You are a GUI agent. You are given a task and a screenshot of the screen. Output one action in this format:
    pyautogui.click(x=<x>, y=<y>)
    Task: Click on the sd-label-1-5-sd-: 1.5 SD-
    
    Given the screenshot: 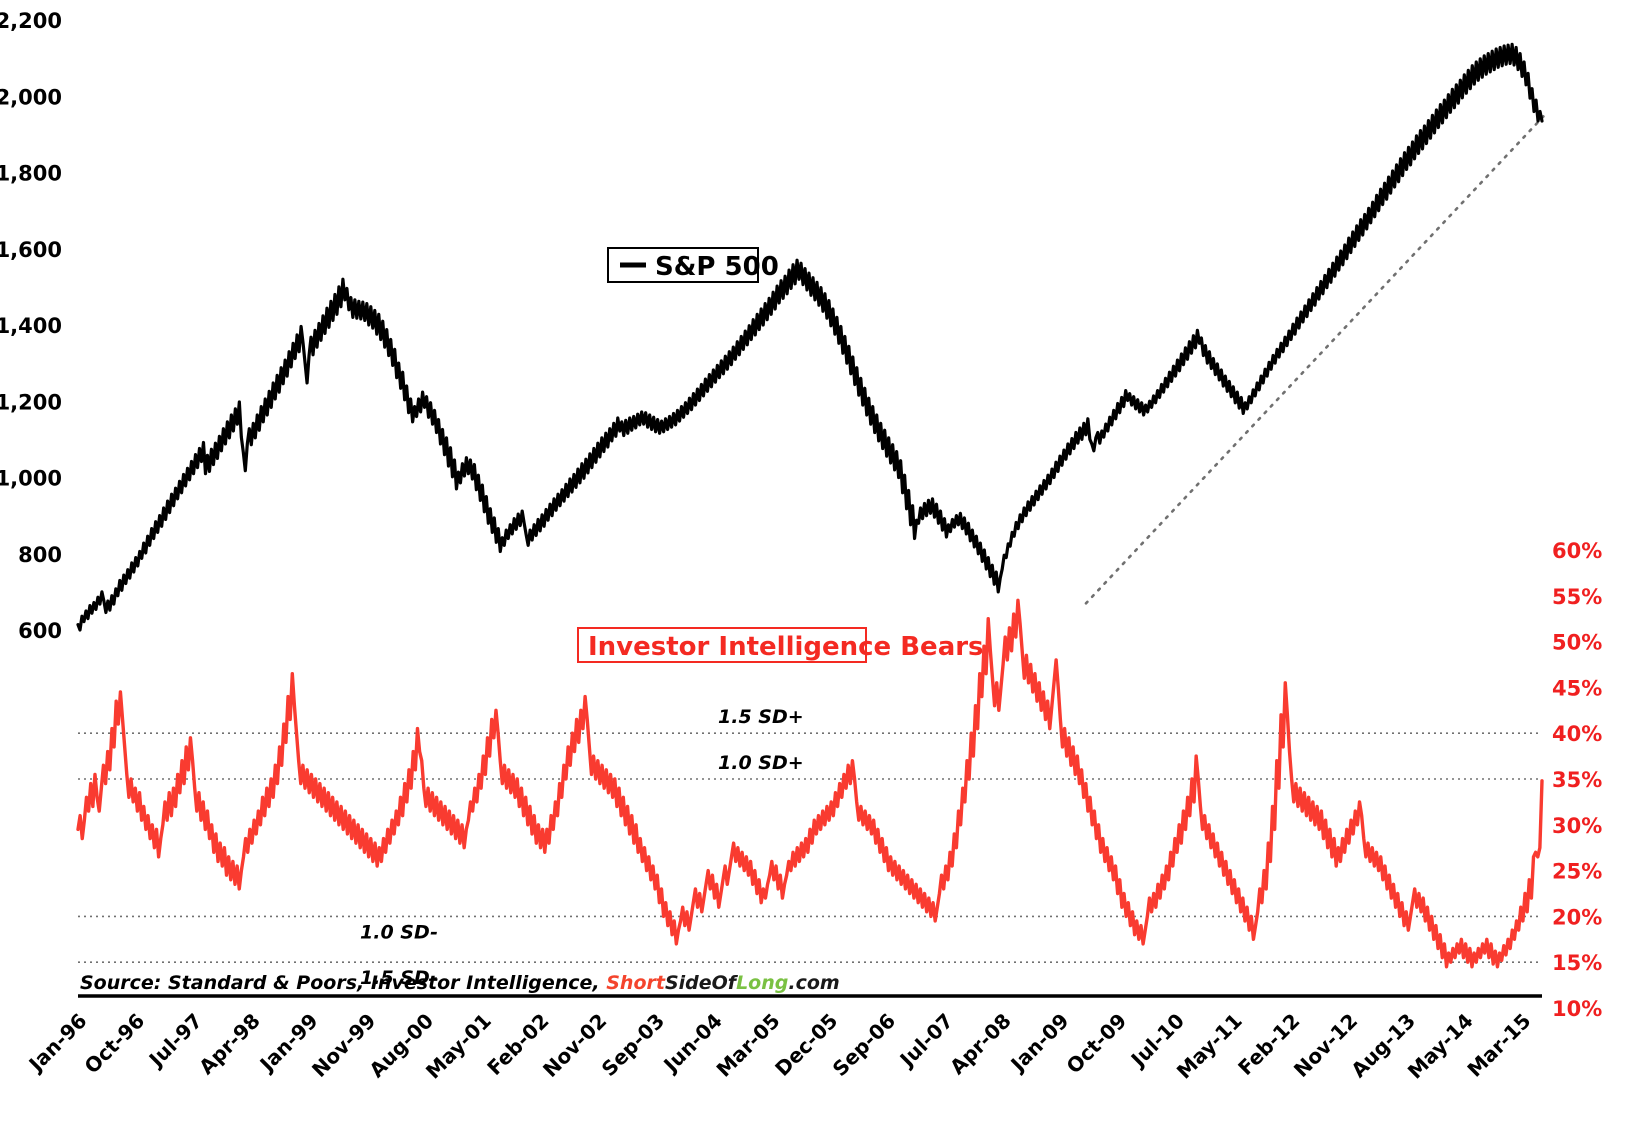 What is the action you would take?
    pyautogui.click(x=399, y=978)
    